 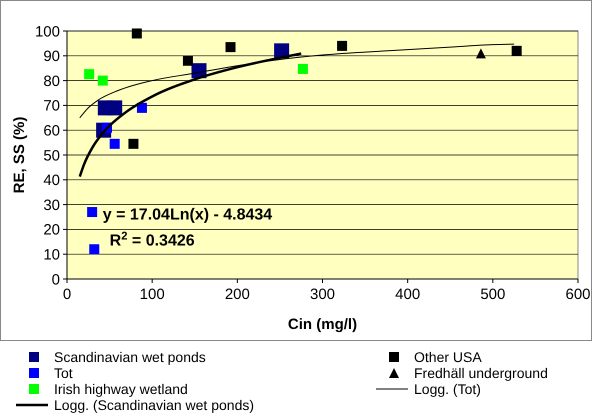 I want to click on y-tick-label: 20, so click(x=51, y=230).